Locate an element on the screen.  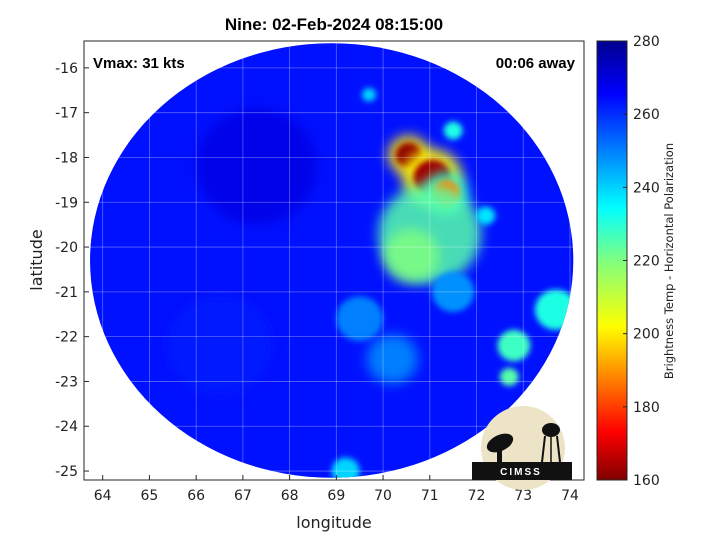
time-away-annotation: 00:06 away is located at coordinates (536, 63).